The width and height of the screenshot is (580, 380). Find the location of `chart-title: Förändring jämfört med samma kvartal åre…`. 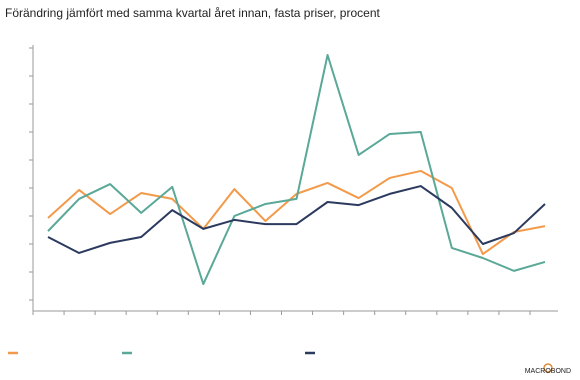

chart-title: Förändring jämfört med samma kvartal åre… is located at coordinates (192, 13).